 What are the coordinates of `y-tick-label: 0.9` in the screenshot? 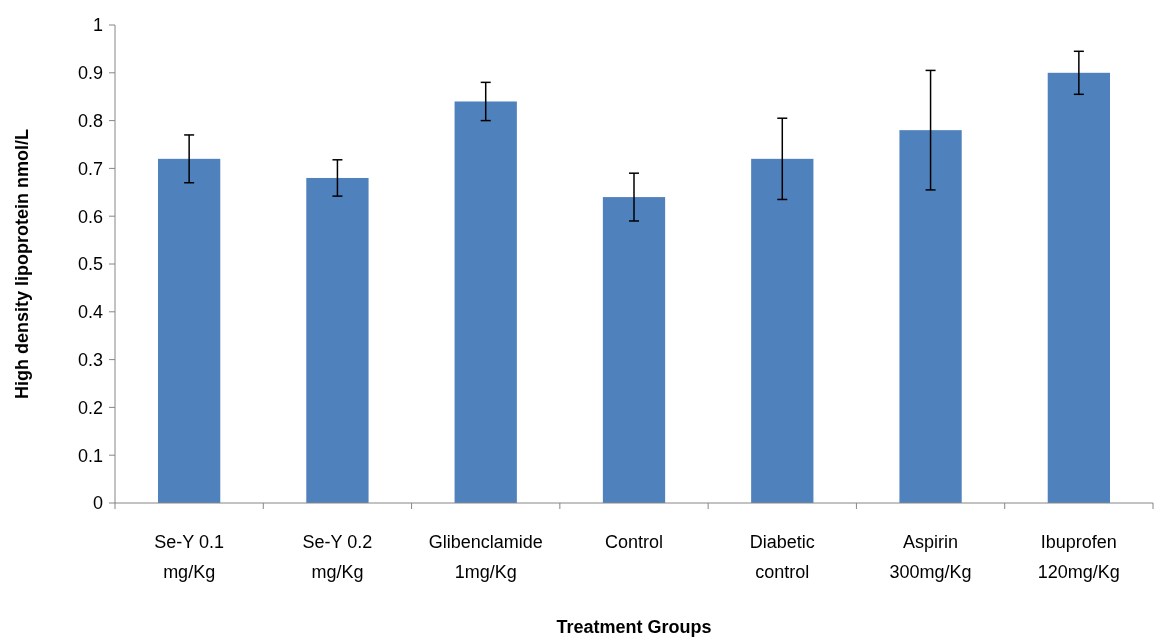 It's located at (90, 73).